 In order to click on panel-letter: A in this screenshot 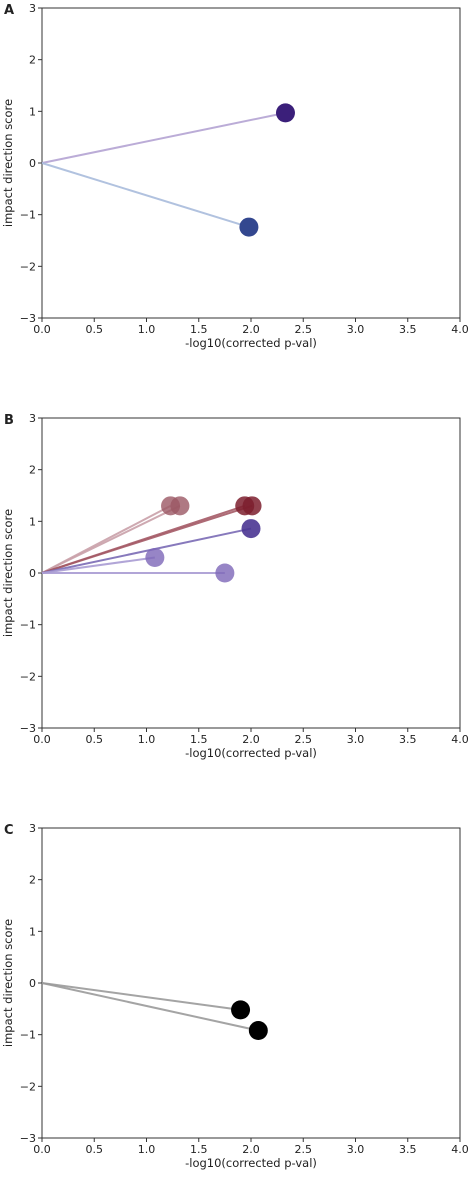, I will do `click(9, 10)`.